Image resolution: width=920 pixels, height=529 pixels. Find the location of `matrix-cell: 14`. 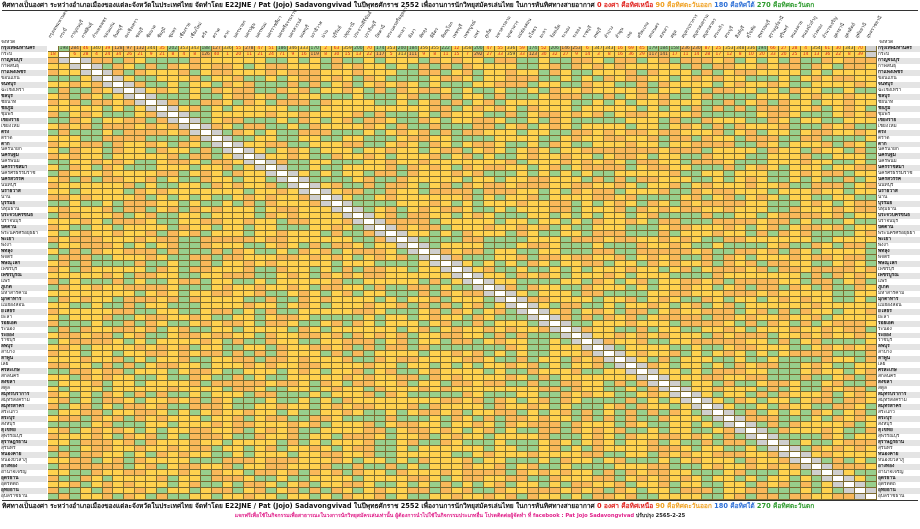

matrix-cell: 14 is located at coordinates (588, 54).